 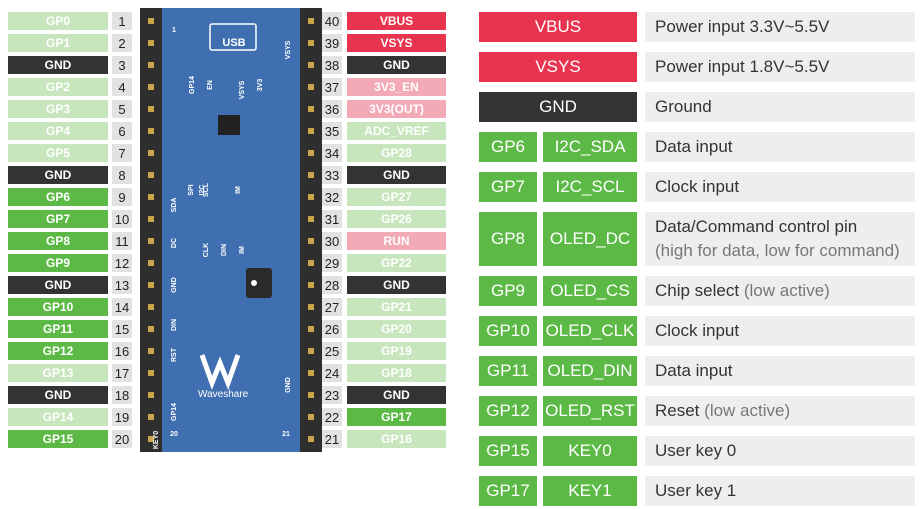 I want to click on description-text: User key 0, so click(x=695, y=451).